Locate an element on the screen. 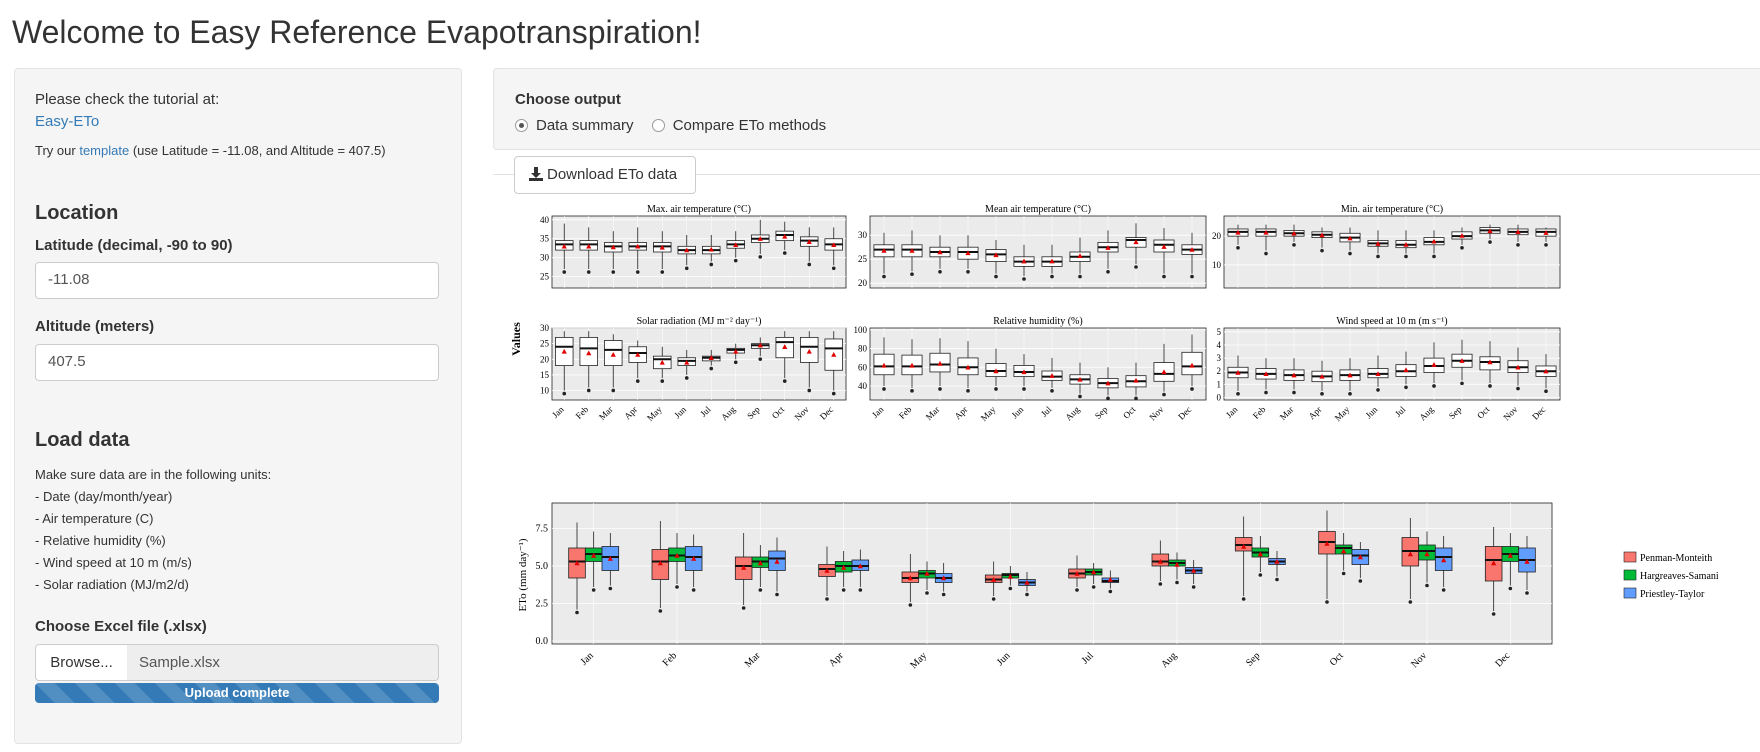  y-tick-label: 40 is located at coordinates (545, 220).